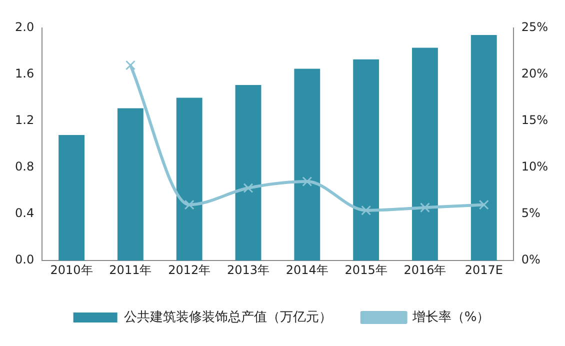 This screenshot has height=346, width=565. Describe the element at coordinates (530, 213) in the screenshot. I see `y2-tick-label: 5%` at that location.